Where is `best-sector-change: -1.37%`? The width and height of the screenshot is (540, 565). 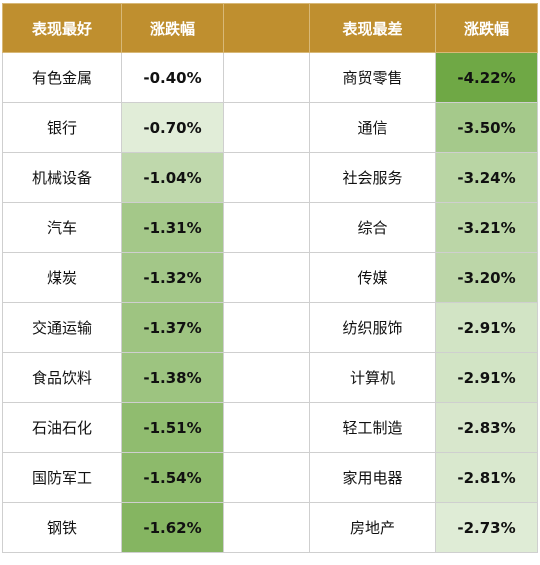
best-sector-change: -1.37% is located at coordinates (172, 327).